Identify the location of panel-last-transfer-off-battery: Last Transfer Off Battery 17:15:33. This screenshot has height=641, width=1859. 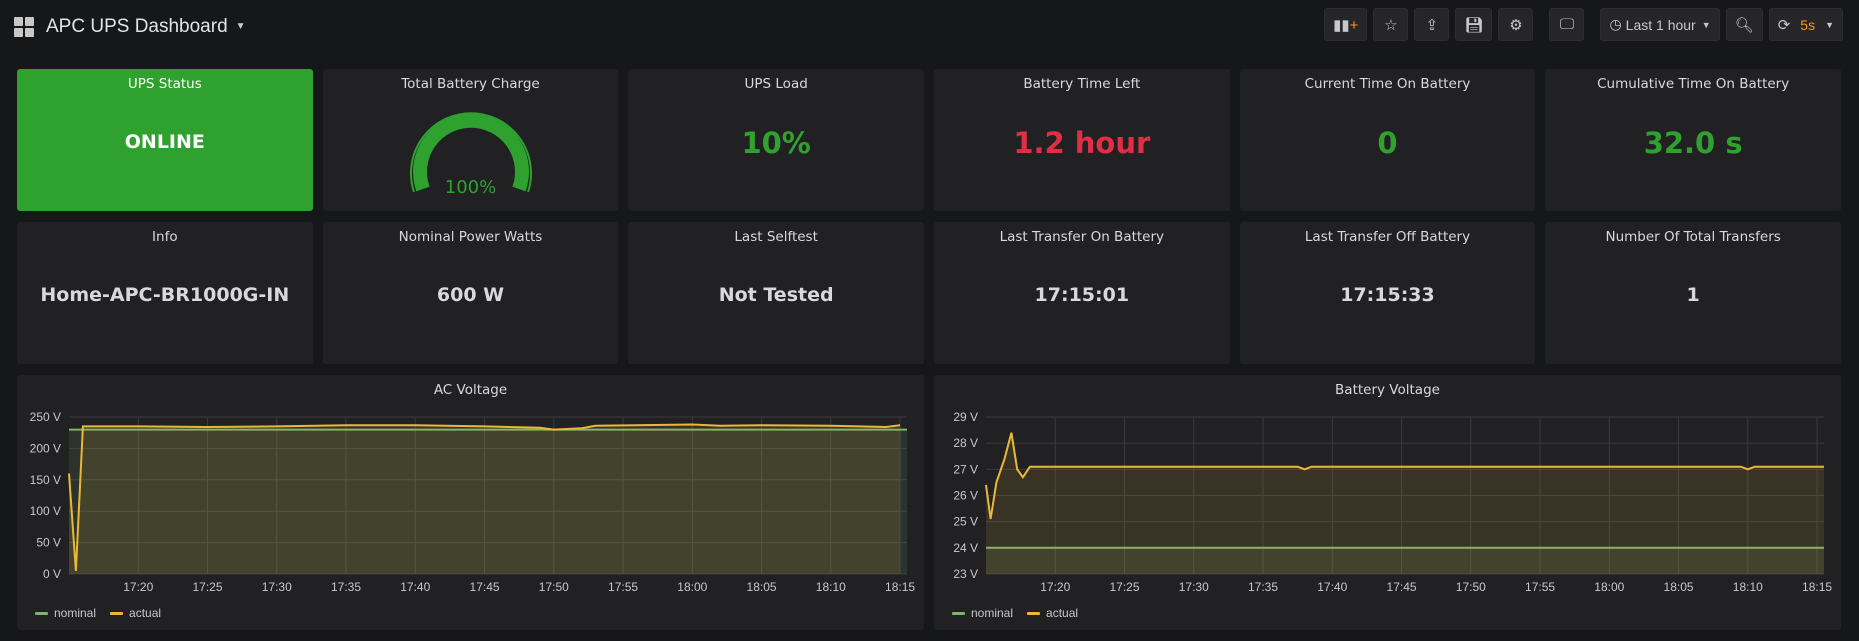
(1387, 293).